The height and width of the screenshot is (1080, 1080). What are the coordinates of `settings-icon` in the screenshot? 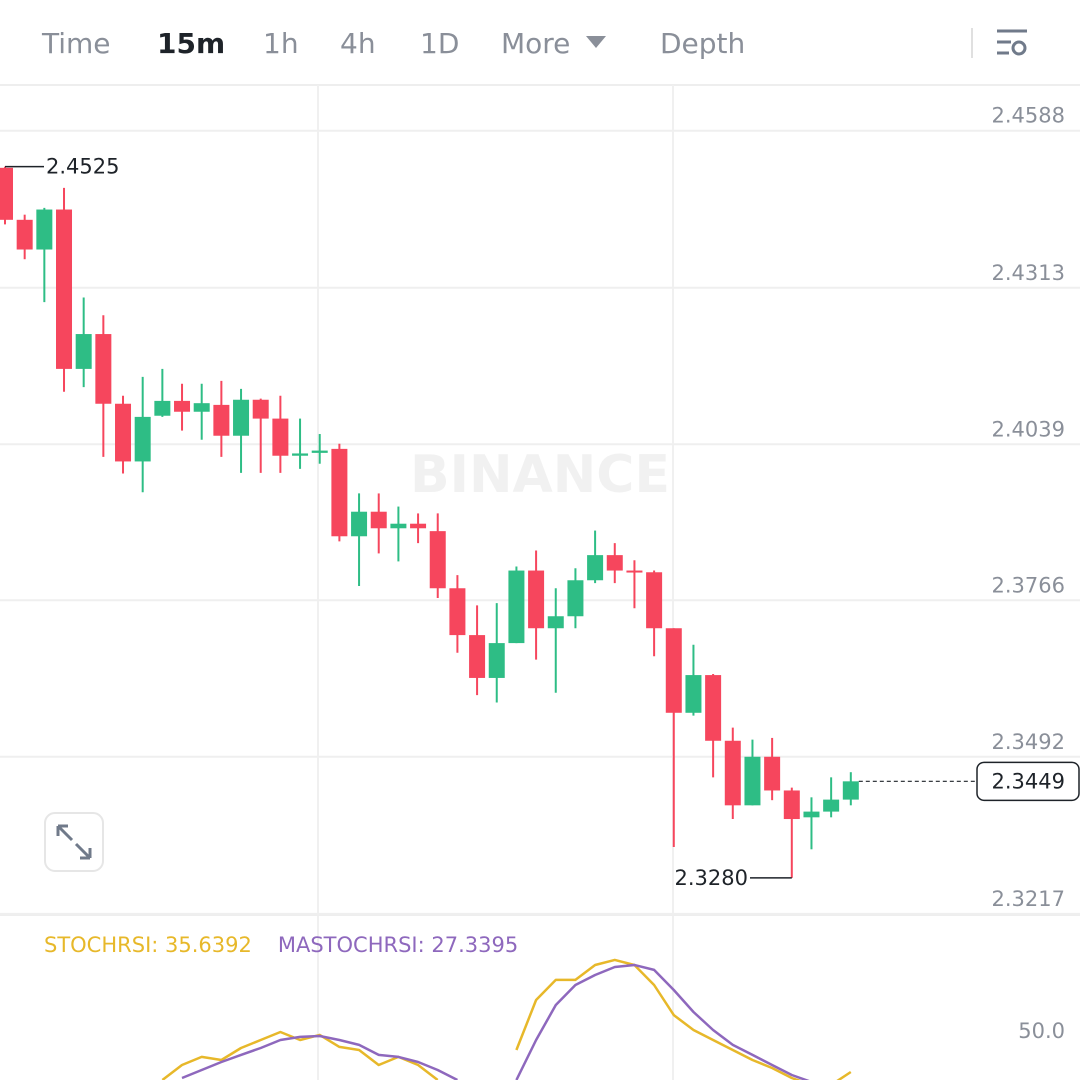 It's located at (1012, 42).